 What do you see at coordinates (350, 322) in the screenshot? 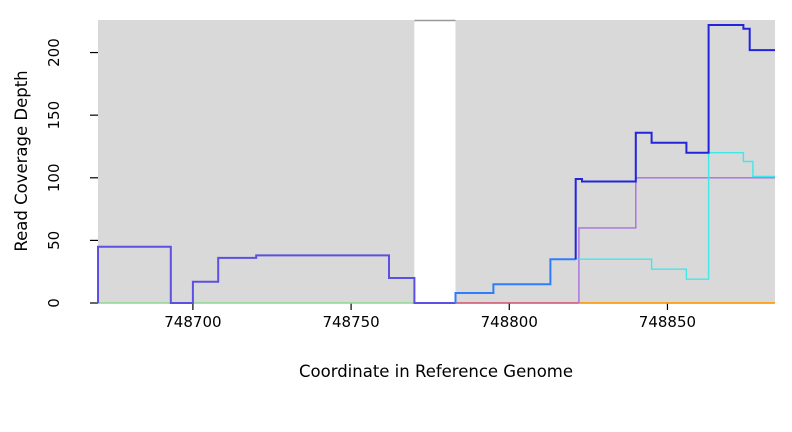
I see `x-tick-label: 748750` at bounding box center [350, 322].